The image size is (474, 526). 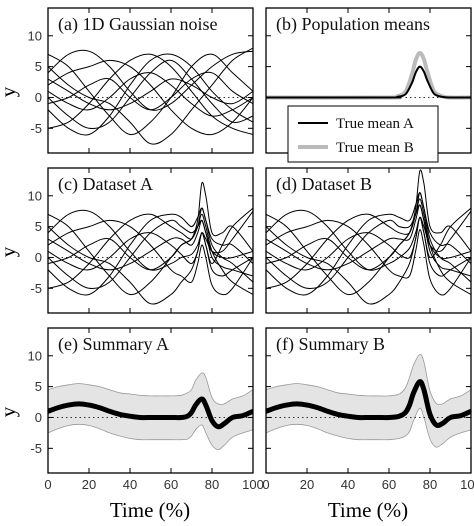 What do you see at coordinates (353, 24) in the screenshot?
I see `panel-title-b: (b) Population means` at bounding box center [353, 24].